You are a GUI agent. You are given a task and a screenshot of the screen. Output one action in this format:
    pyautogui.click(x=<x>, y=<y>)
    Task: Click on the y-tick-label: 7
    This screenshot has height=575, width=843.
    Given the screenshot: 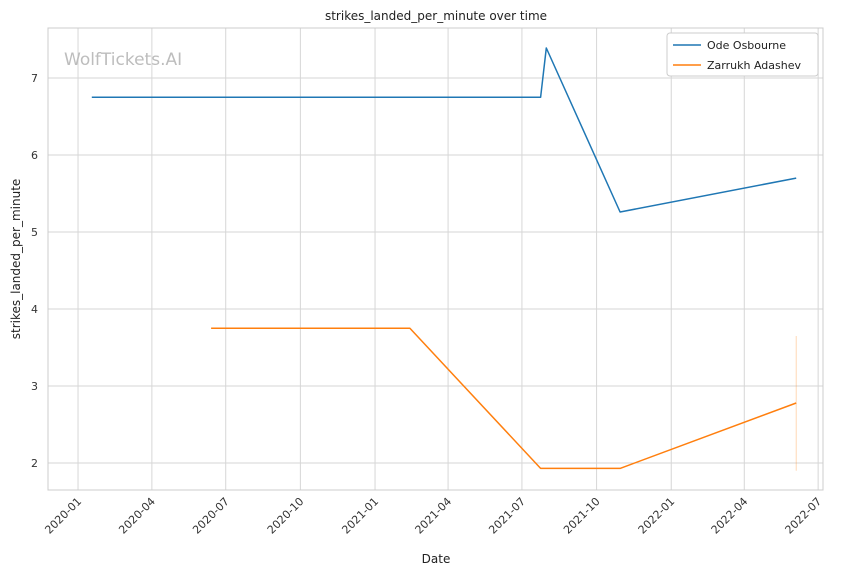 What is the action you would take?
    pyautogui.click(x=34, y=78)
    